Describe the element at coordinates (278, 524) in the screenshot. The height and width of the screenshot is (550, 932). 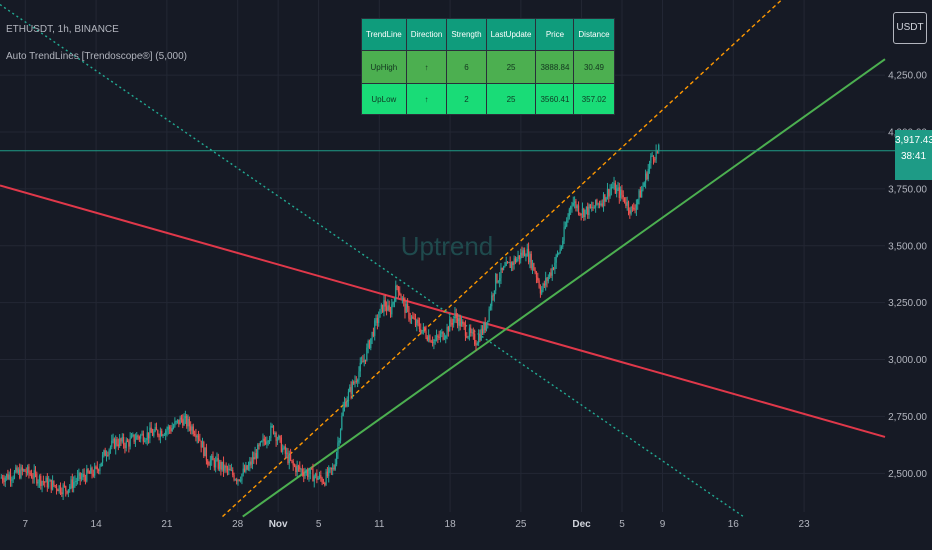
I see `x-tick-label: Nov` at that location.